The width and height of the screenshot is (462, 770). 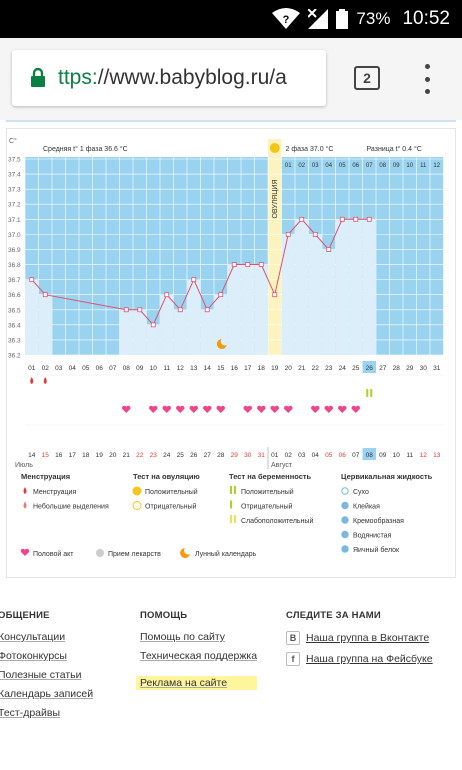 I want to click on y-tick-label: 37.0, so click(x=14, y=235).